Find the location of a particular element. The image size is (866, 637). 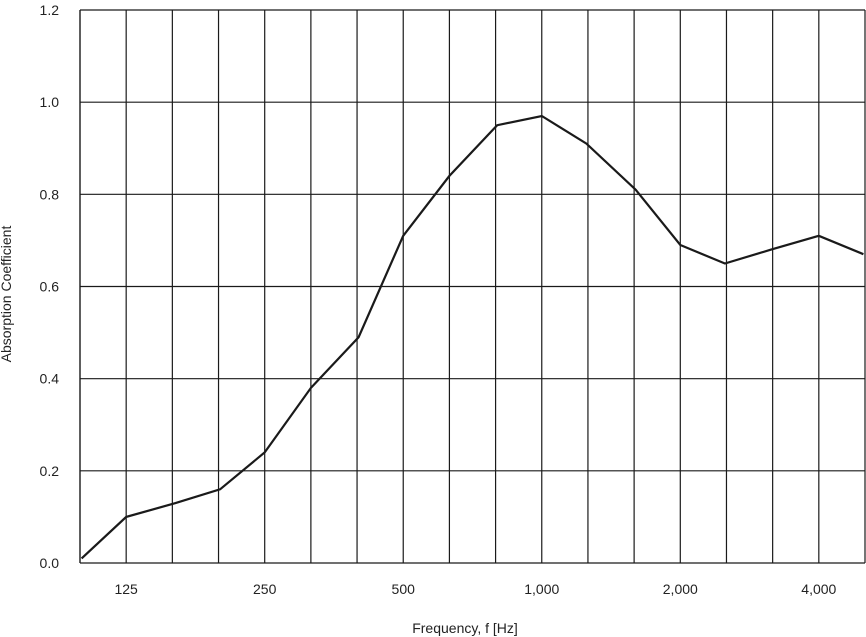

x-tick-label: 2,000 is located at coordinates (680, 589).